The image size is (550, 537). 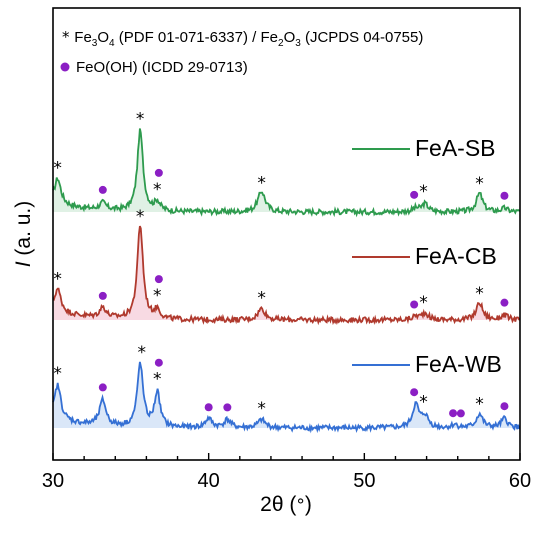 I want to click on series-line-FeA-WB, so click(x=286, y=397).